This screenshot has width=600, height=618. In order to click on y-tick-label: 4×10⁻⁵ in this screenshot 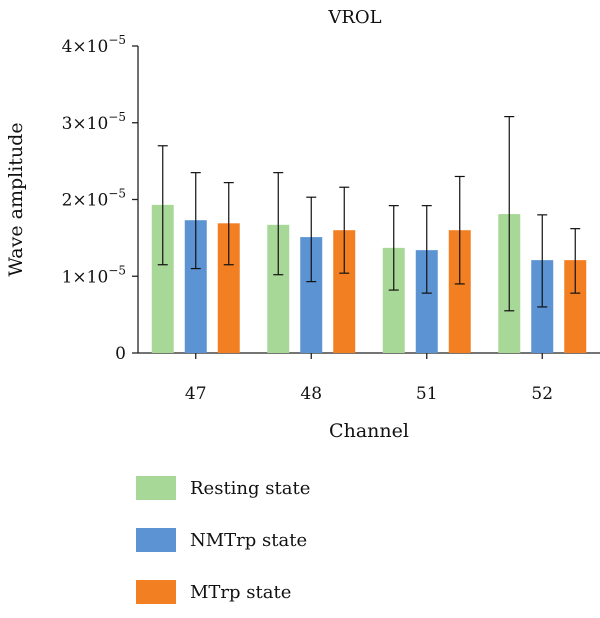, I will do `click(94, 45)`.